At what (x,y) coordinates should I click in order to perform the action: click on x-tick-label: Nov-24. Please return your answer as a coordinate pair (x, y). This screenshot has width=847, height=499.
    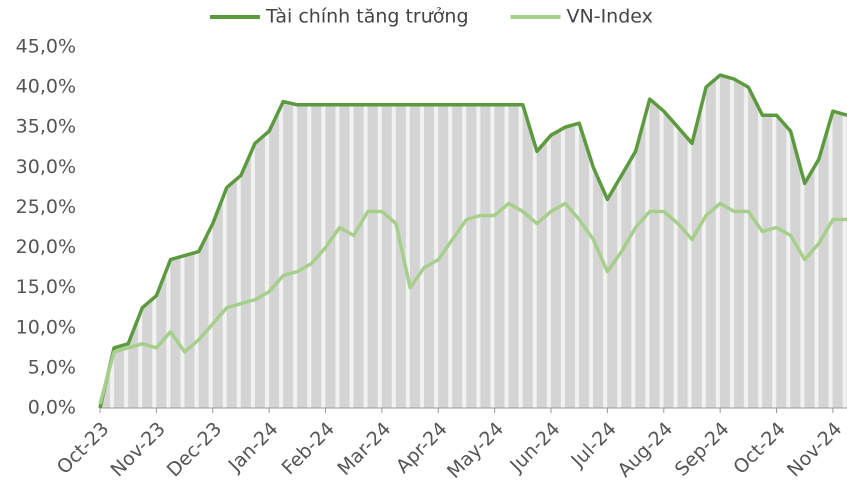
    Looking at the image, I should click on (814, 449).